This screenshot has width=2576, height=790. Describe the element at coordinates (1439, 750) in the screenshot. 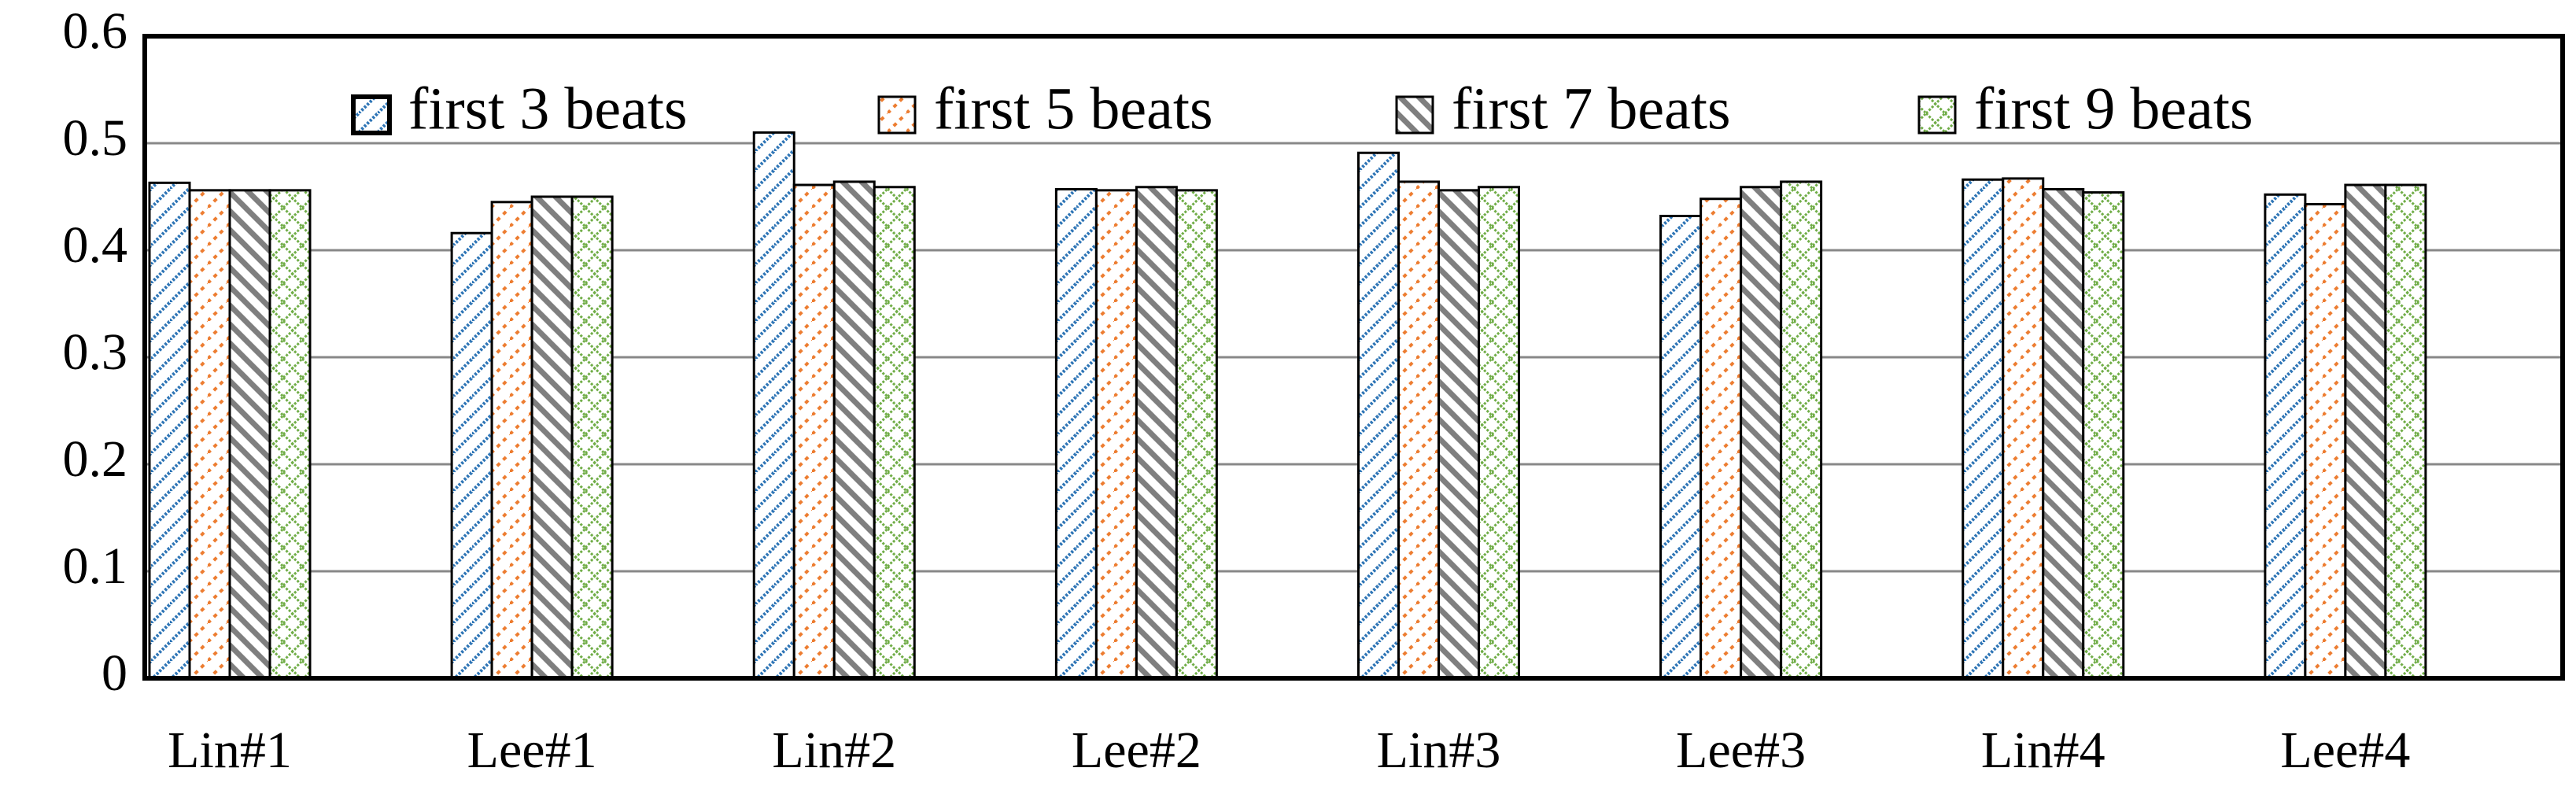

I see `x-tick-label: Lin#3` at that location.